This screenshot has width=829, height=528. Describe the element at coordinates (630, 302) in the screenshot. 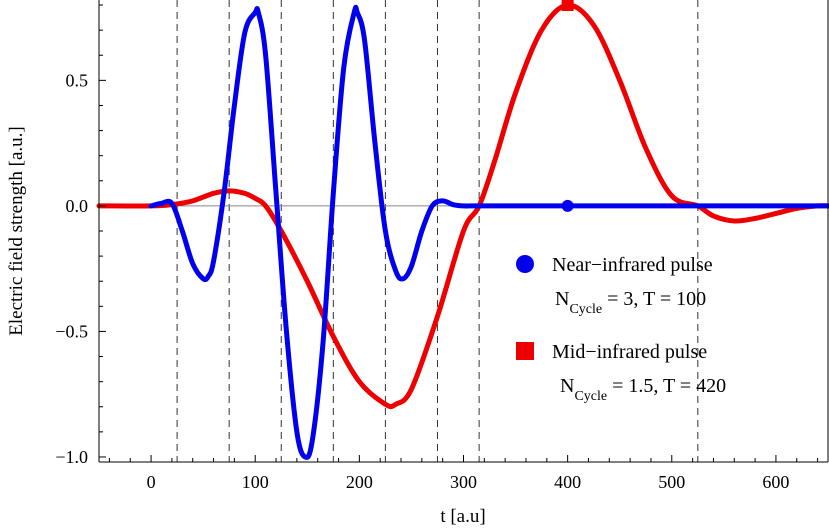

I see `legend-params-near-infrared: NCycle = 3, T = 100` at that location.